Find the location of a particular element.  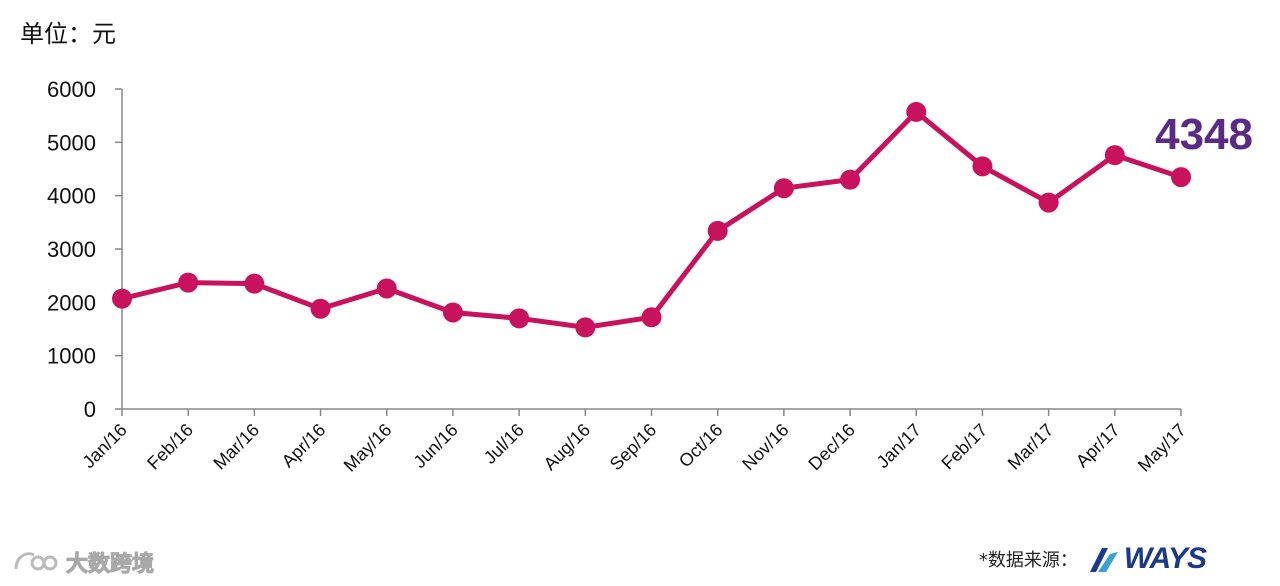

x-tick-label: Aug/16 is located at coordinates (567, 447).